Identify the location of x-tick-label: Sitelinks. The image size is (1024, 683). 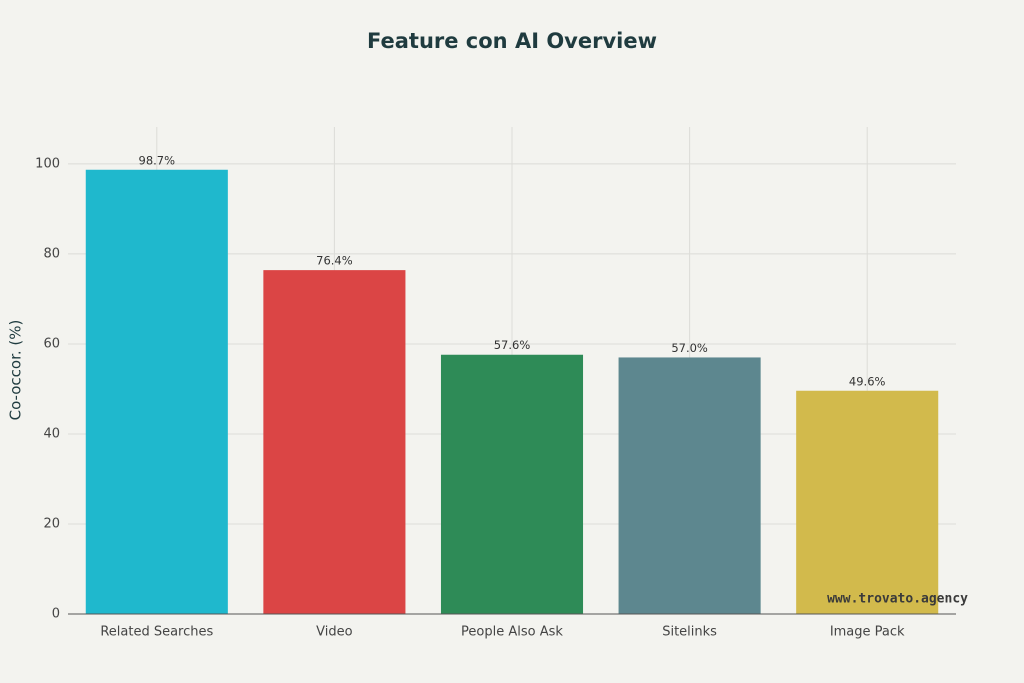
(689, 632).